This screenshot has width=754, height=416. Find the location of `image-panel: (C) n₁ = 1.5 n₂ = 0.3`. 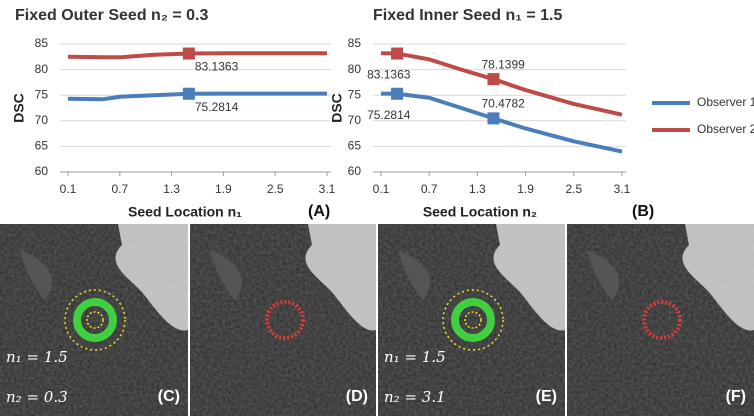

image-panel: (C) n₁ = 1.5 n₂ = 0.3 is located at coordinates (94, 320).